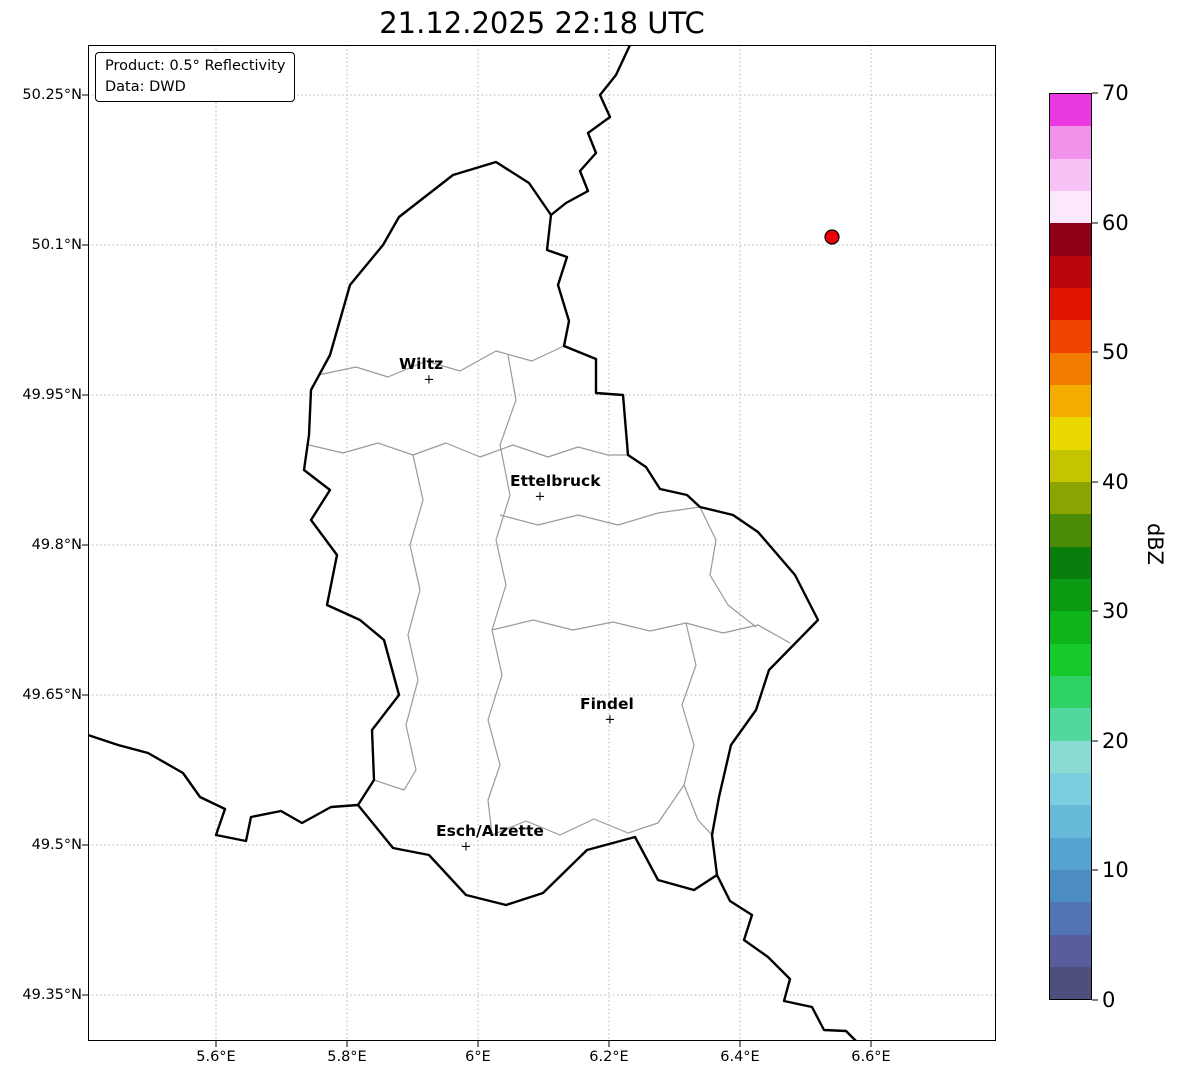 The height and width of the screenshot is (1081, 1184). Describe the element at coordinates (740, 1057) in the screenshot. I see `x-tick-label: 6.4°E` at that location.